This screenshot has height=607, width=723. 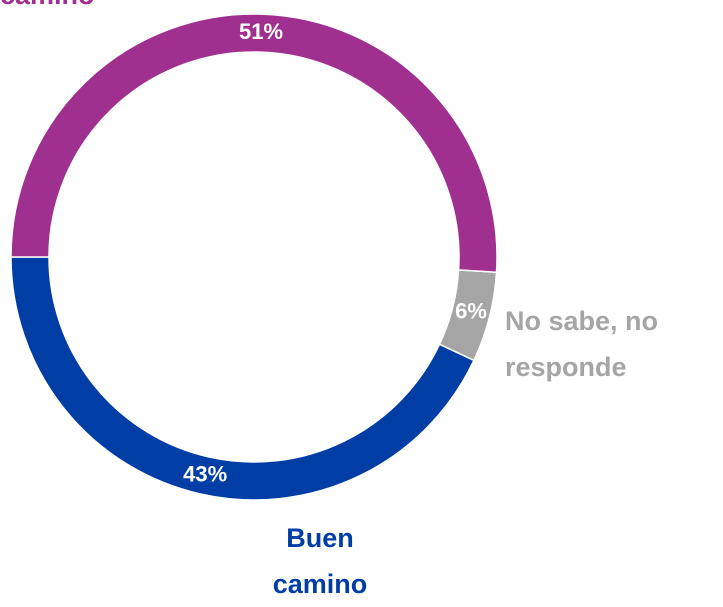 I want to click on category-label: Buen camino, so click(x=320, y=561).